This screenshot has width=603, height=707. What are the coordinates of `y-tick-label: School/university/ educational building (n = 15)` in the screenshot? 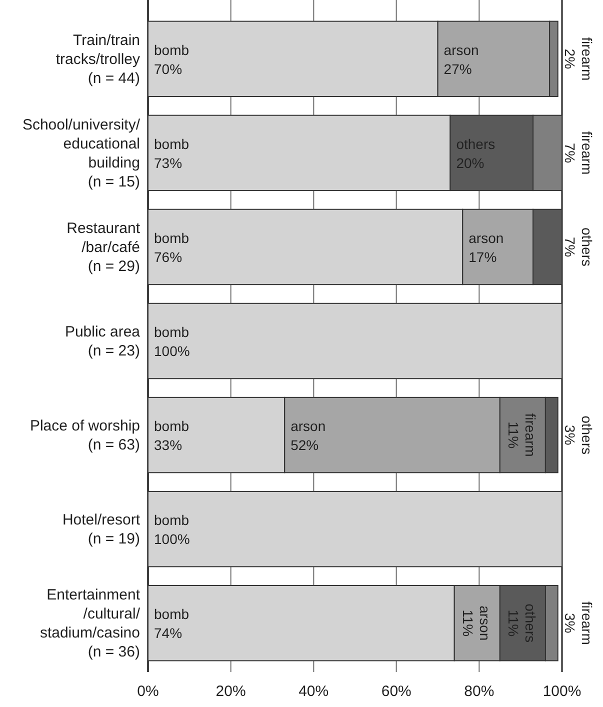 It's located at (81, 153).